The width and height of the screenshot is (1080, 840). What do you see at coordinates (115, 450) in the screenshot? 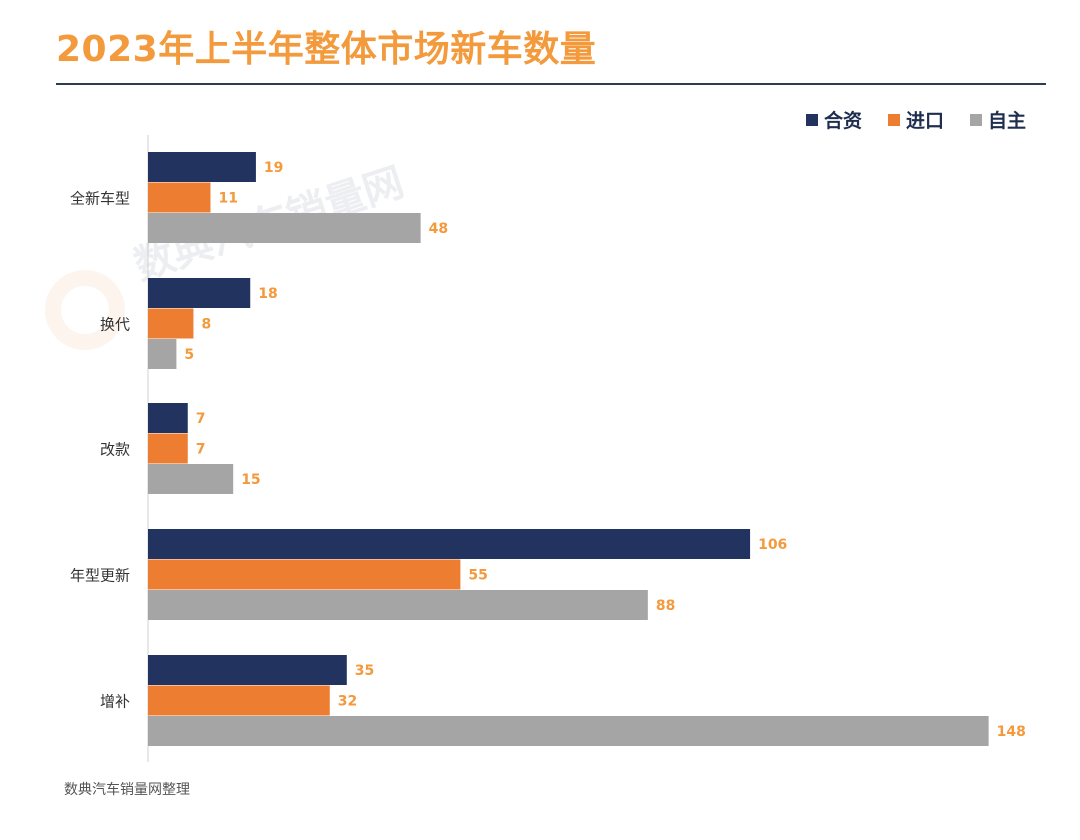
I see `category-label: 改款` at bounding box center [115, 450].